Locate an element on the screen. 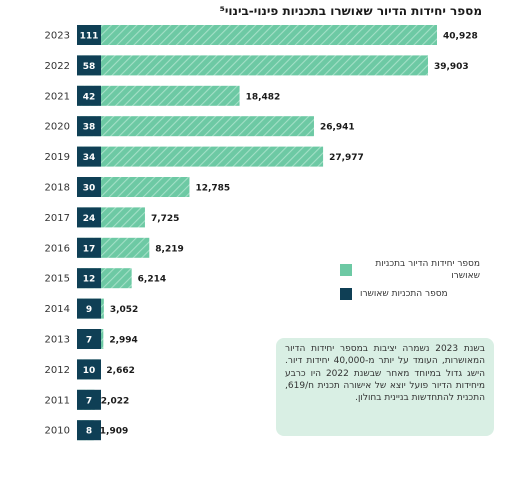 The height and width of the screenshot is (486, 526). units-value-label: 2,022 is located at coordinates (115, 401).